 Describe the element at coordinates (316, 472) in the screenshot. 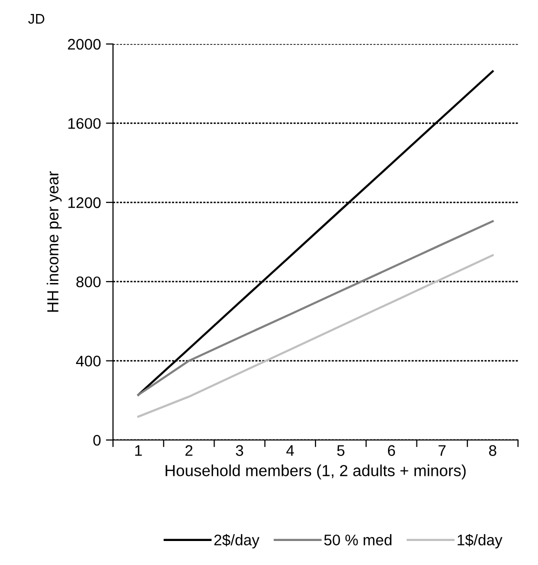

I see `x-axis-title: Household members (1, 2 adults + minors)` at that location.